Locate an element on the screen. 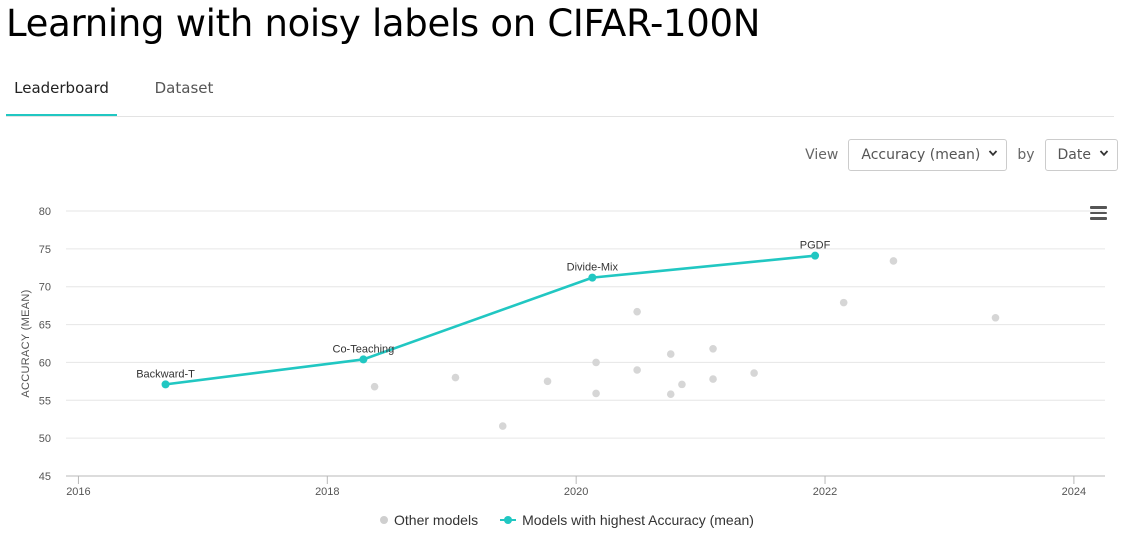 This screenshot has height=537, width=1134. best-model-label: Divide-Mix is located at coordinates (593, 268).